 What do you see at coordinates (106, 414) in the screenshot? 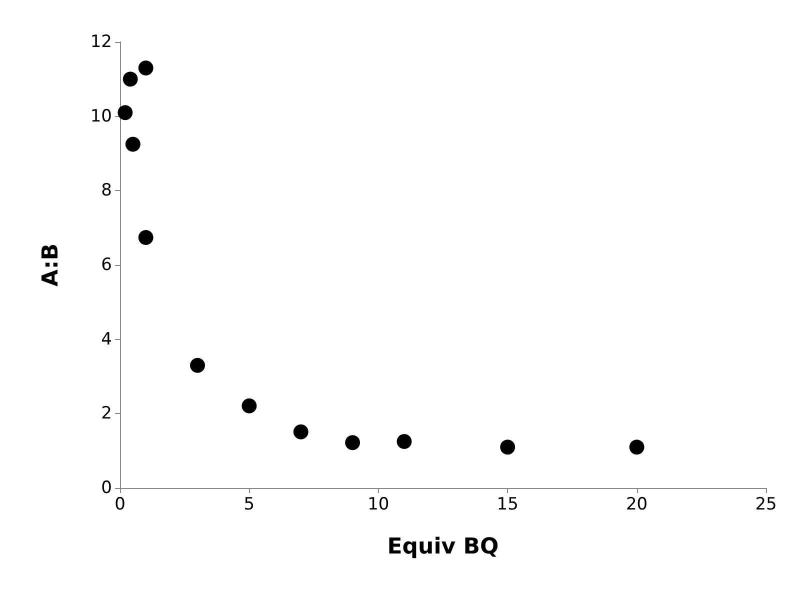
I see `y-tick-label: 2` at bounding box center [106, 414].